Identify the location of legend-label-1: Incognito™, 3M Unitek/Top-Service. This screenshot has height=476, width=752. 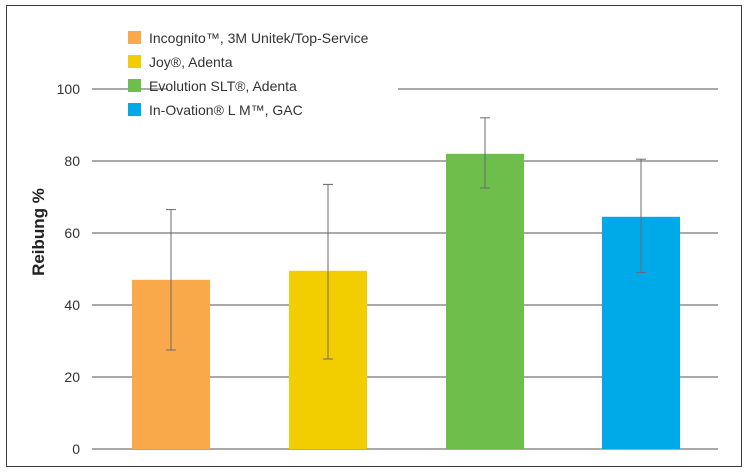
(259, 38).